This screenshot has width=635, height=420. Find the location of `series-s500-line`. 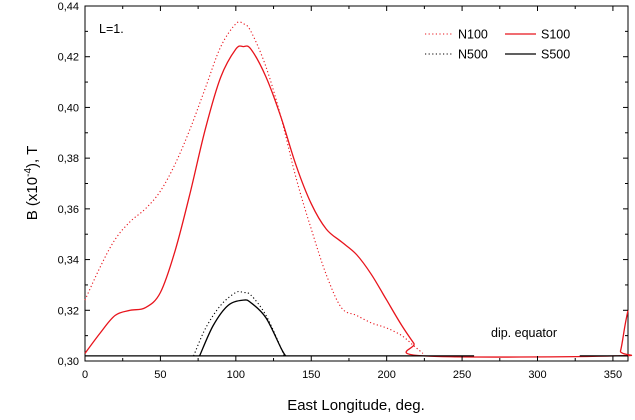

series-s500-line is located at coordinates (243, 328).